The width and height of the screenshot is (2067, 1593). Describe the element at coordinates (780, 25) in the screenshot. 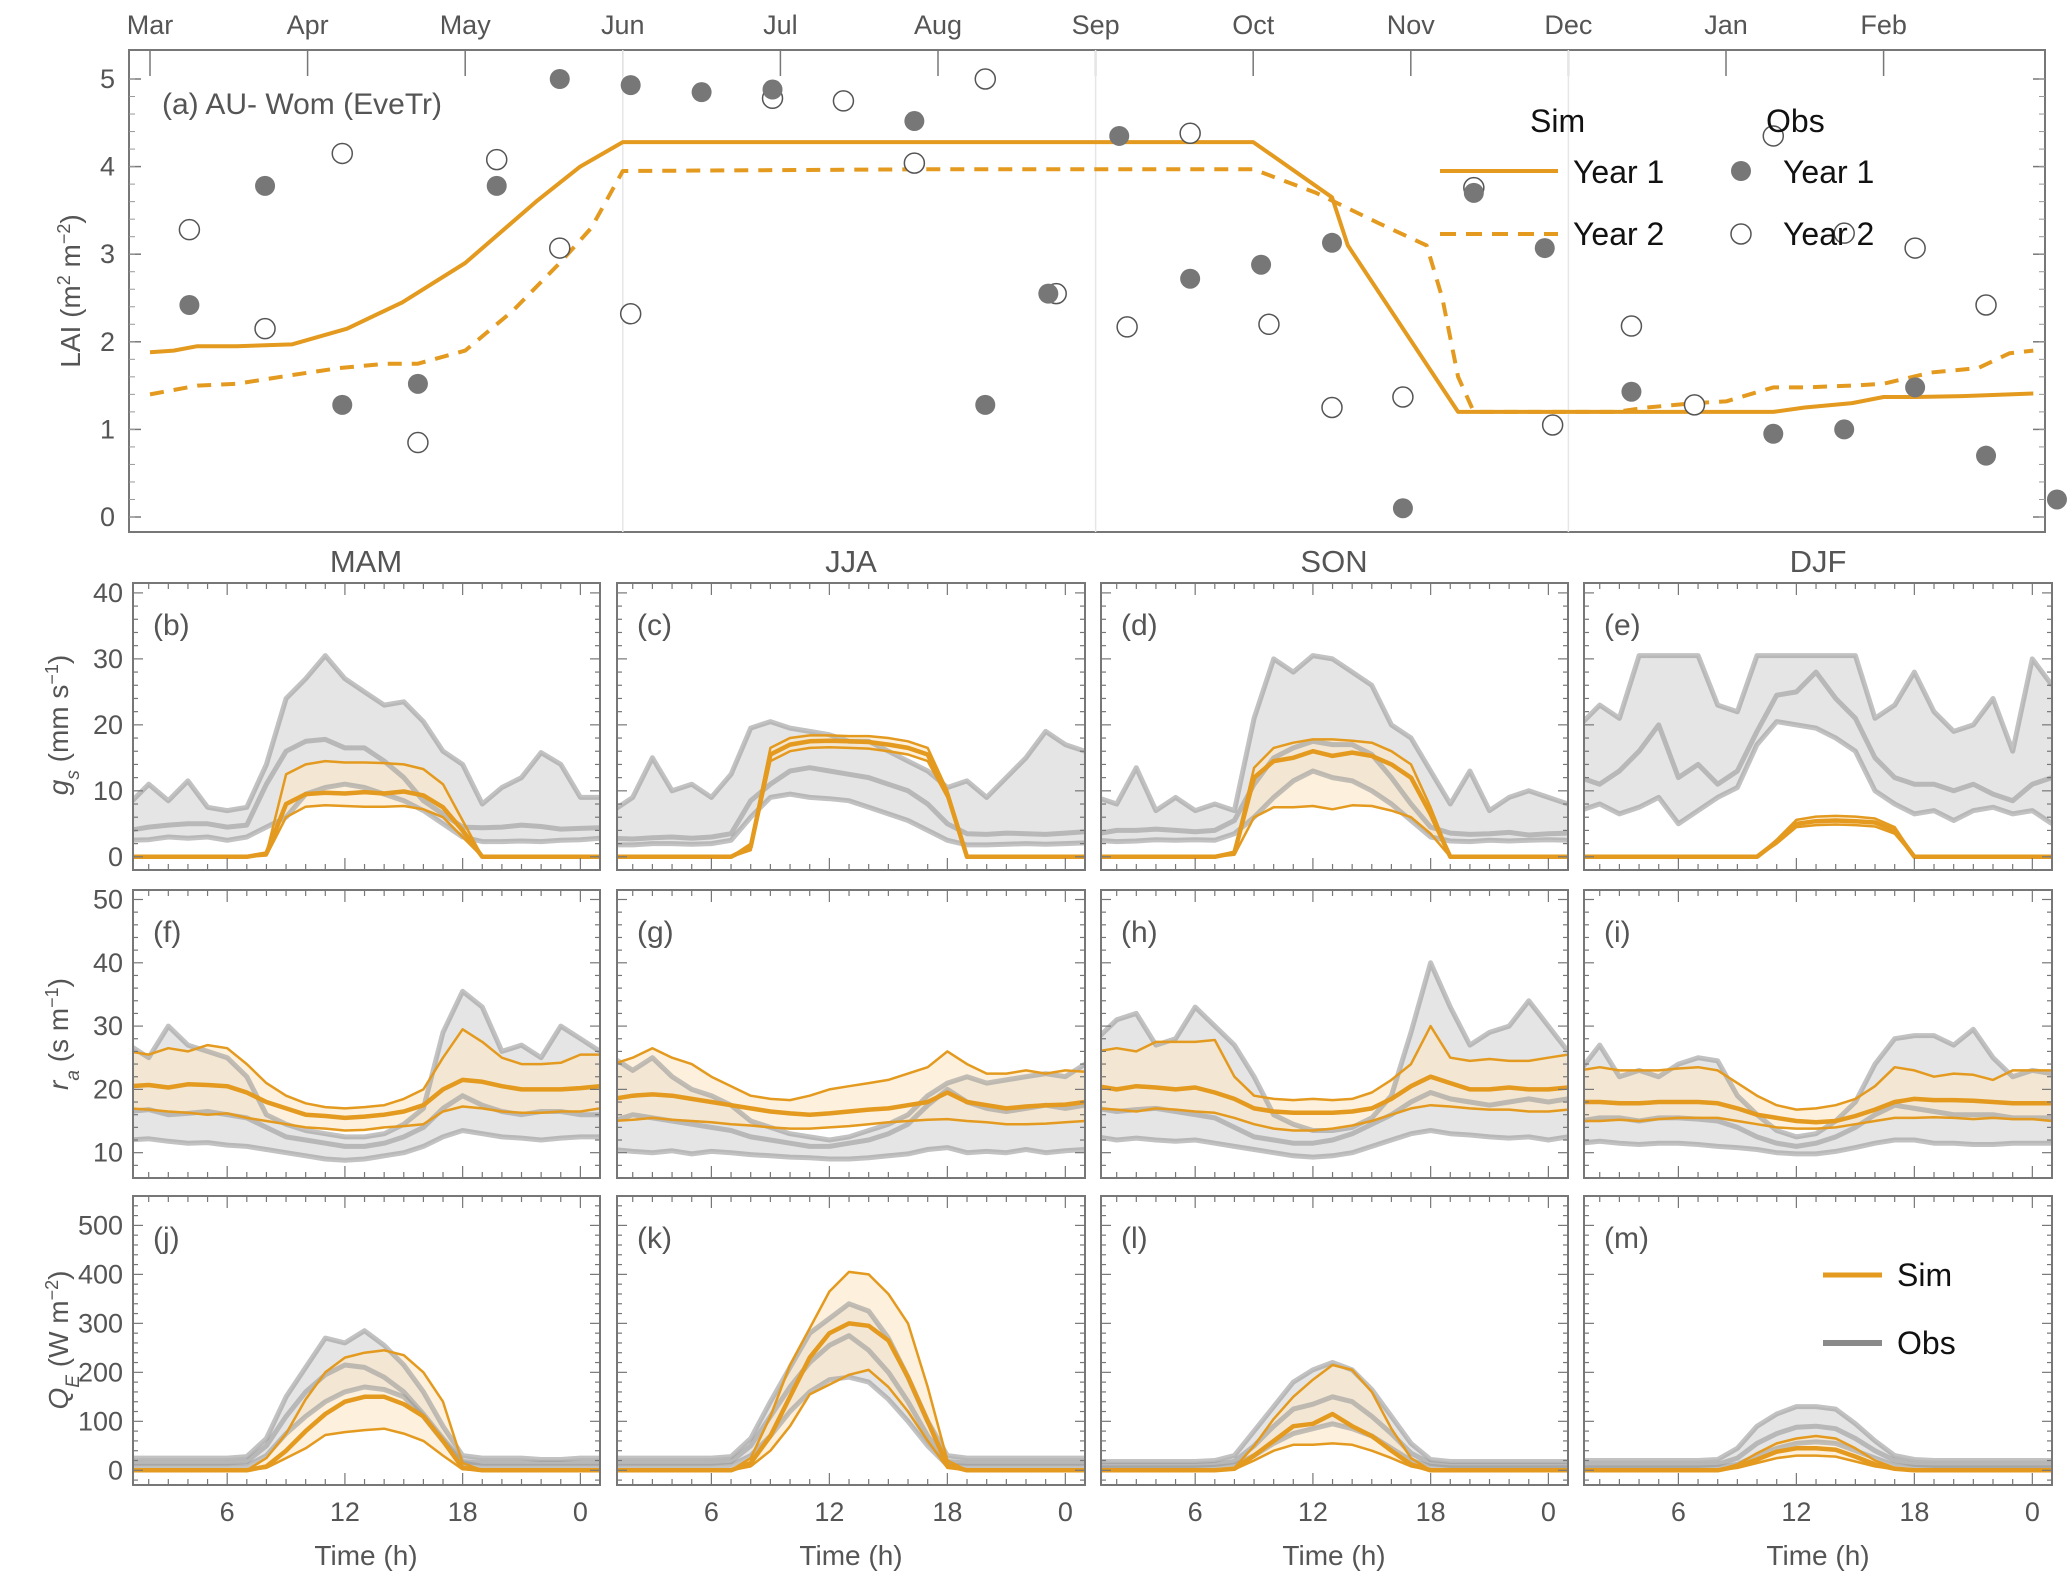

I see `month-tick-label: Jul` at that location.